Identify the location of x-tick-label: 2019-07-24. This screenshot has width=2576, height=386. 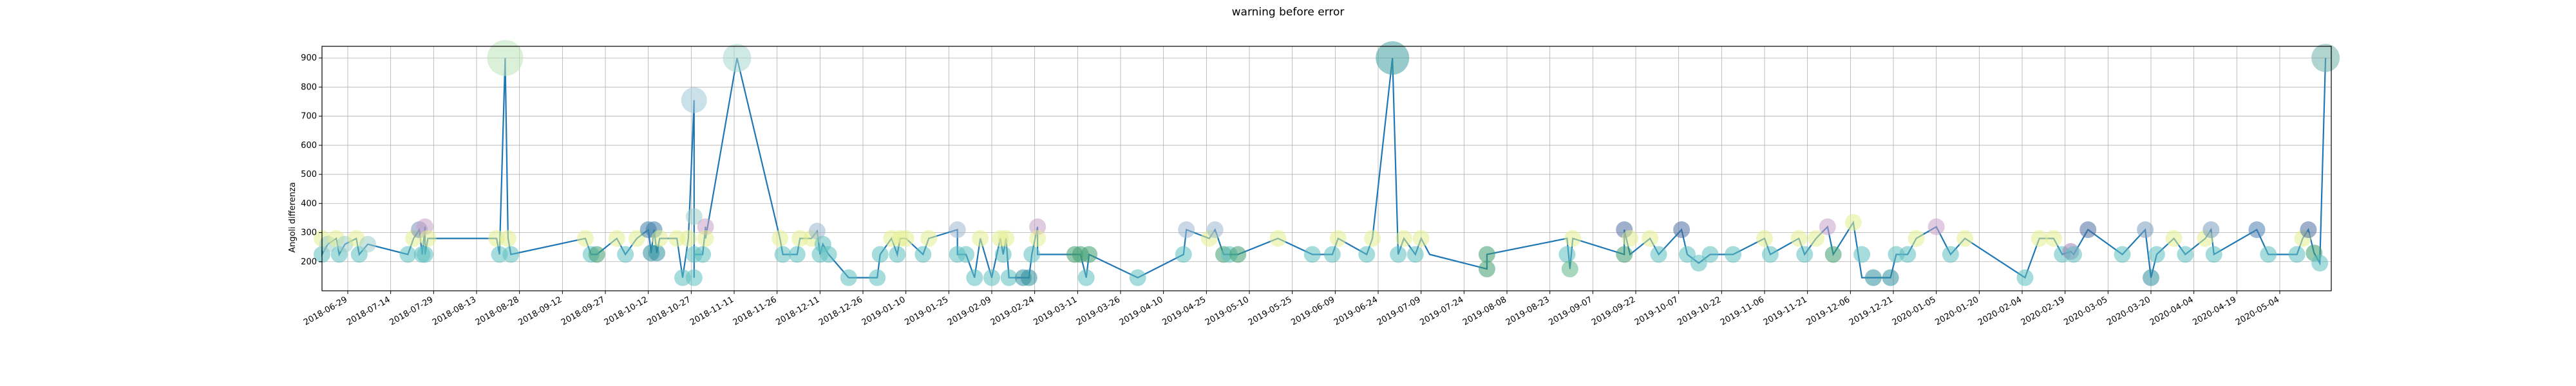
(1442, 311).